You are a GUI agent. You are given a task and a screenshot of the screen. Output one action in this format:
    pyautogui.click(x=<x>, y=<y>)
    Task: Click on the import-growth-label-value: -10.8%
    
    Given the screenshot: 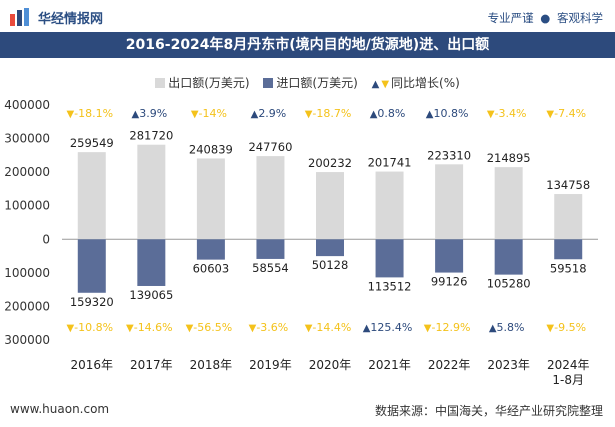 What is the action you would take?
    pyautogui.click(x=93, y=327)
    